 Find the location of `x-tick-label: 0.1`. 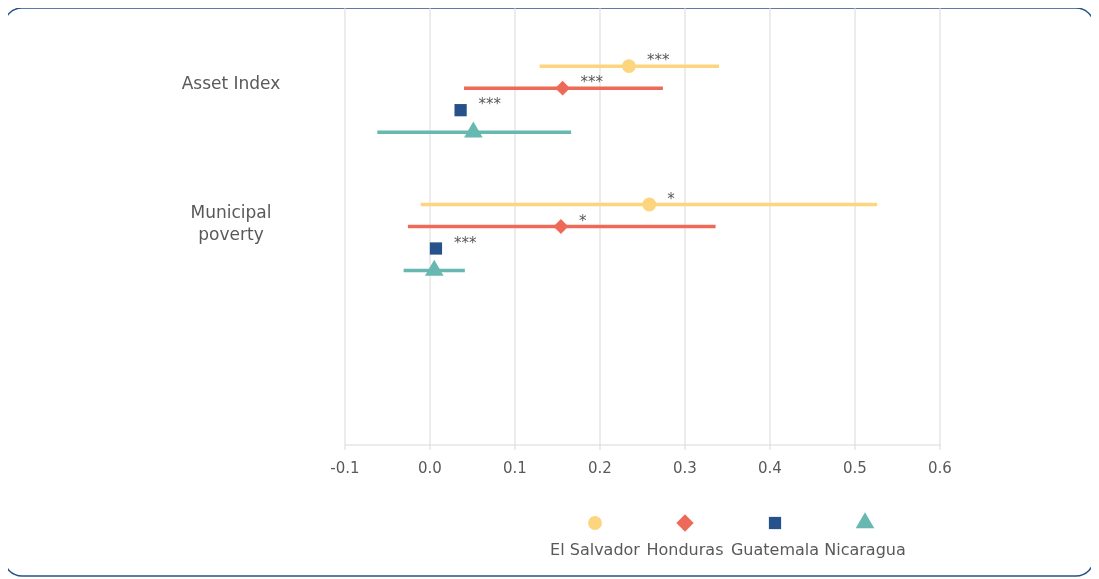

x-tick-label: 0.1 is located at coordinates (515, 468).